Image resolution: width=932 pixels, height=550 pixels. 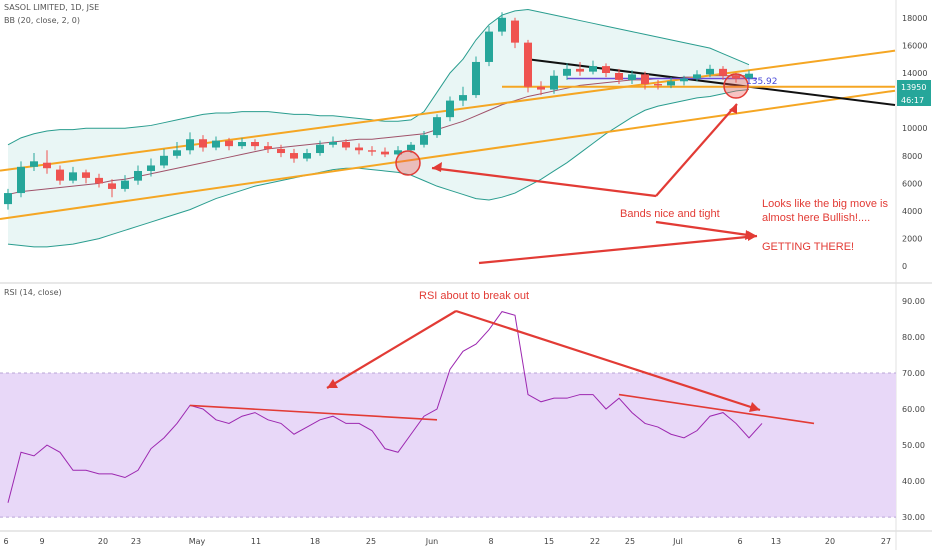 What do you see at coordinates (51, 7) in the screenshot?
I see `symbol-label: SASOL LIMITED, 1D, JSE` at bounding box center [51, 7].